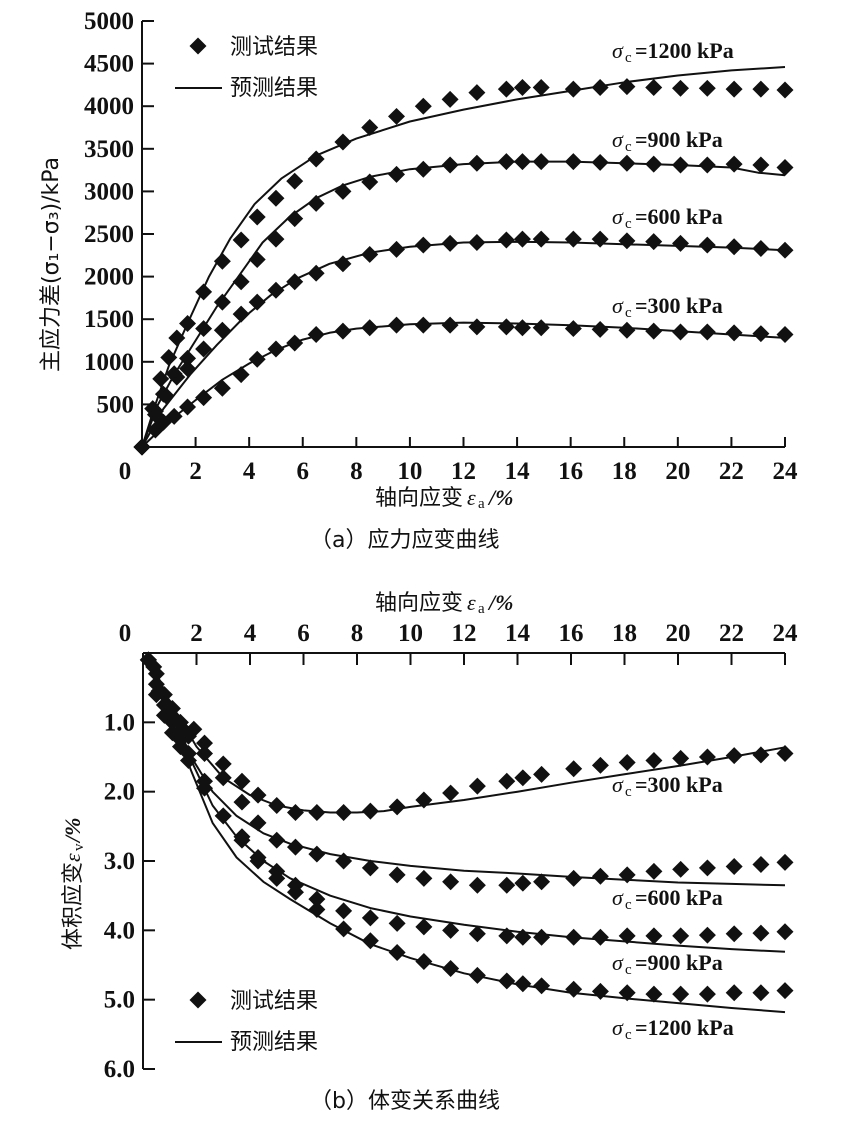  Describe the element at coordinates (303, 633) in the screenshot. I see `x-tick-label: 6` at that location.